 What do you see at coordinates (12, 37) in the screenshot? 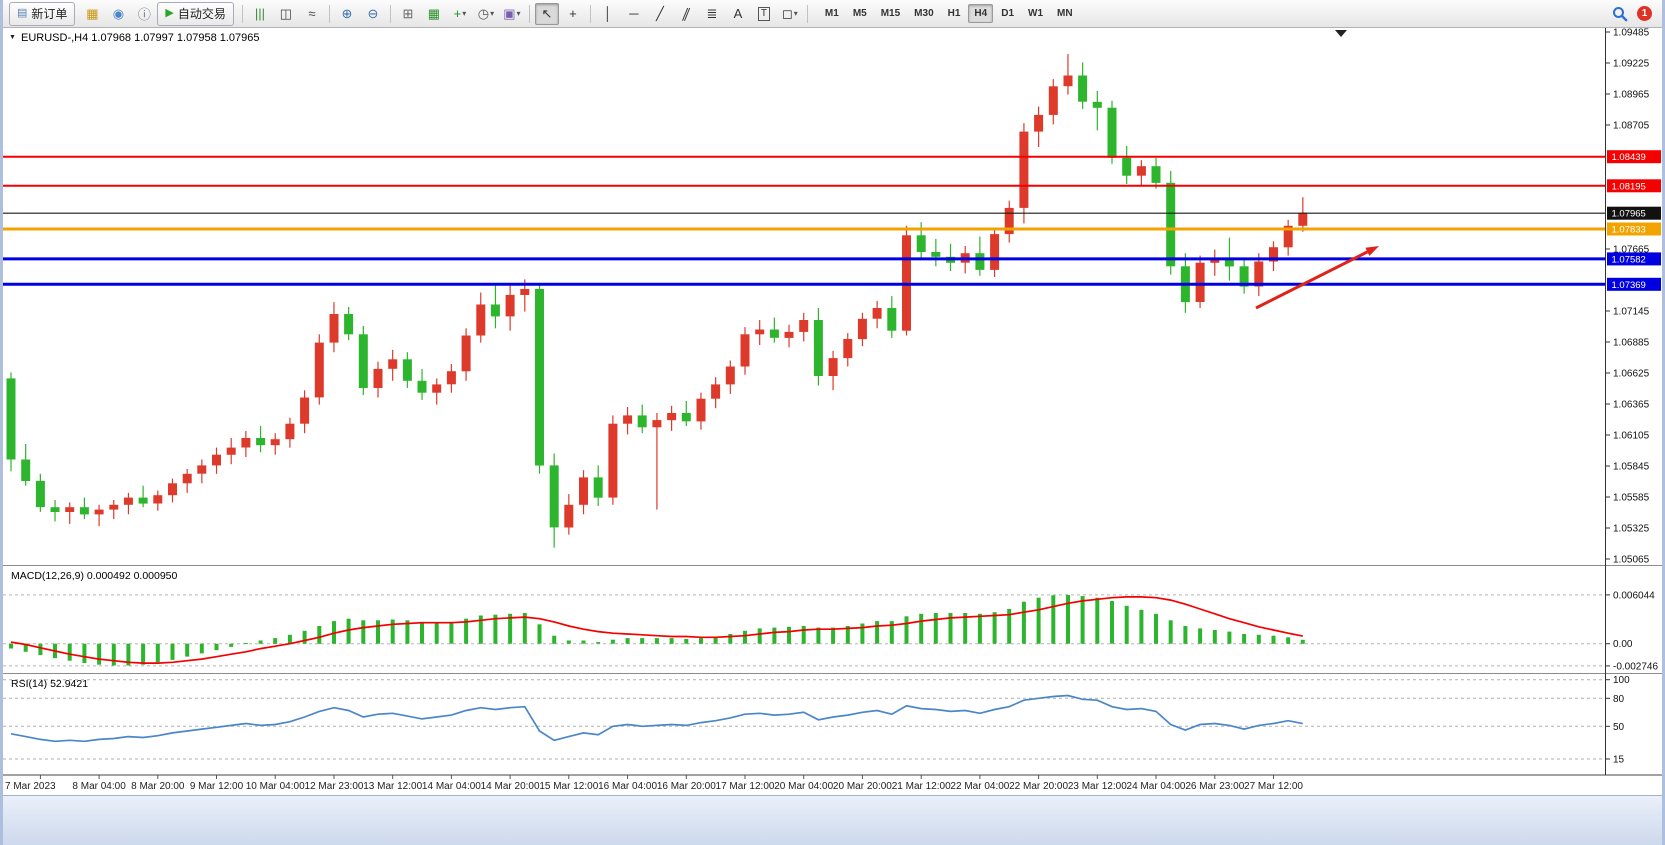
I see `symbol-dropdown-icon: ▼` at bounding box center [12, 37].